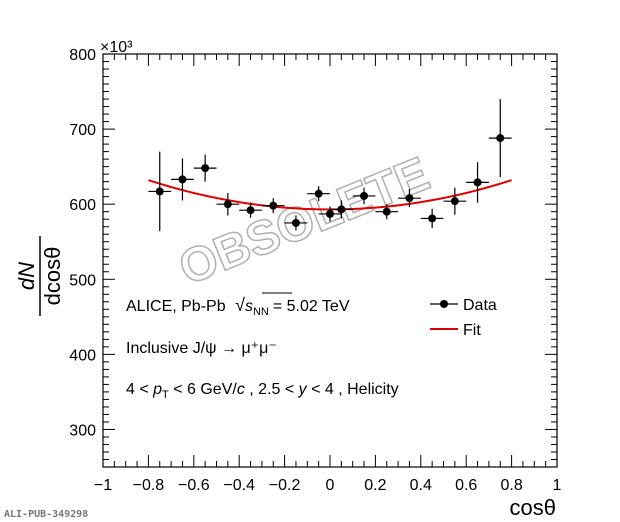 The width and height of the screenshot is (620, 522). Describe the element at coordinates (261, 312) in the screenshot. I see `annotation-sqrt-sub: NN` at that location.